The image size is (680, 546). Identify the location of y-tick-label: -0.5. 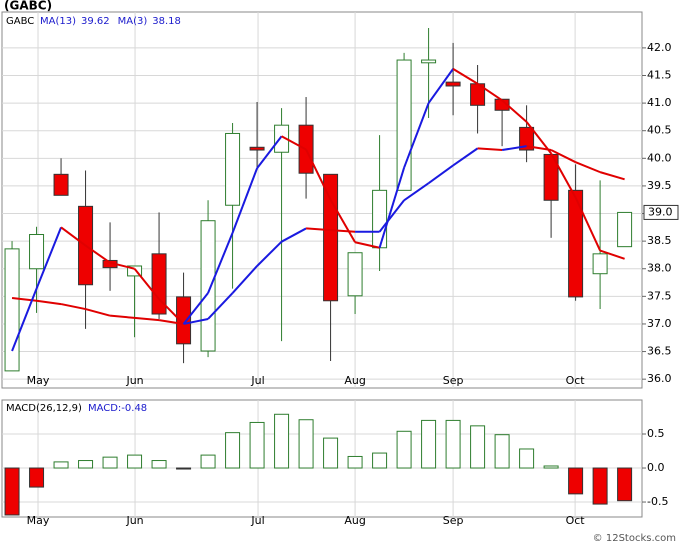
(657, 501).